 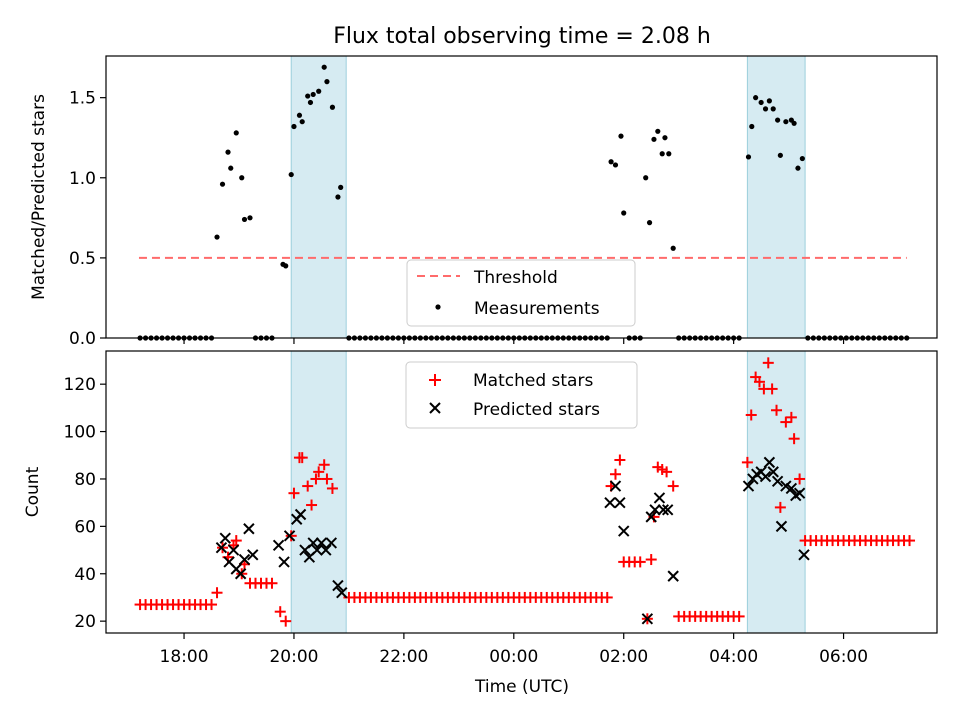 I want to click on top-ytick-label: 0.5, so click(x=82, y=259).